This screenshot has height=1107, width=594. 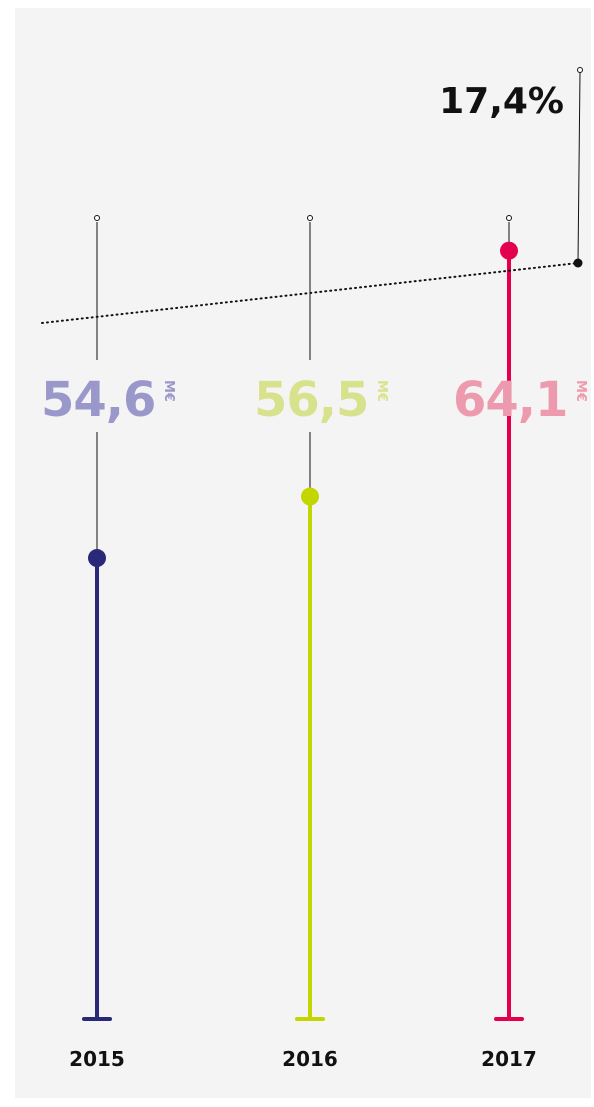 What do you see at coordinates (580, 70) in the screenshot?
I see `growth-top-marker` at bounding box center [580, 70].